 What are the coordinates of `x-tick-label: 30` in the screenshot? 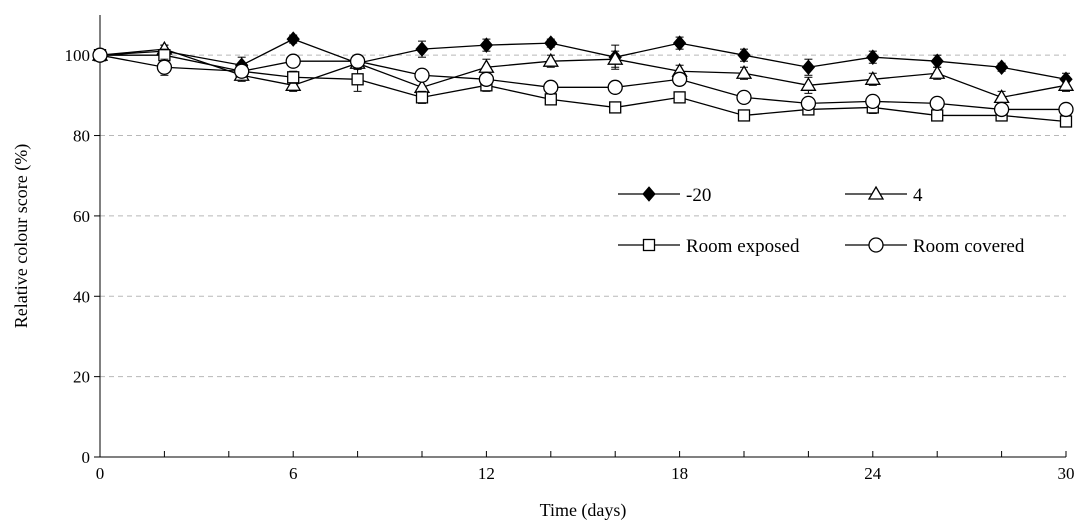 It's located at (1066, 473).